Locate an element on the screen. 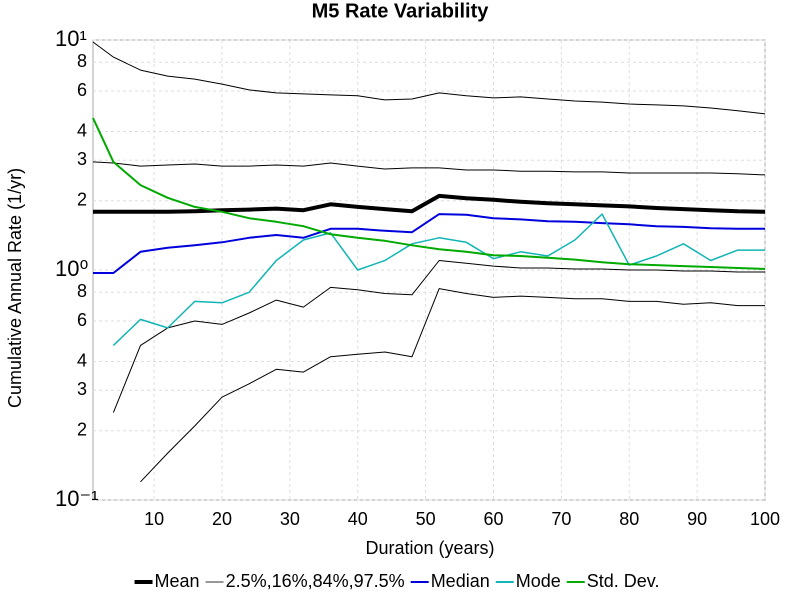 This screenshot has width=800, height=600. y-tick-label: 10⁻¹ is located at coordinates (76, 498).